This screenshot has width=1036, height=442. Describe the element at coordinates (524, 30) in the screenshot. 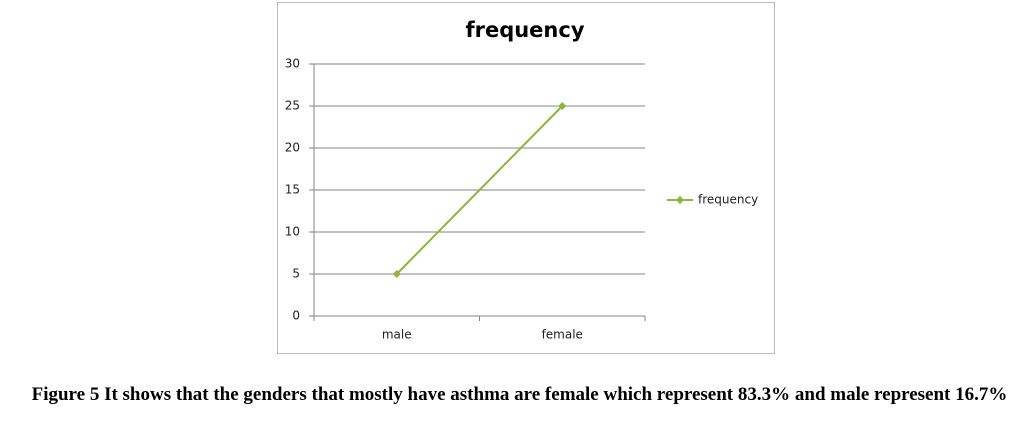

I see `chart-title: frequency` at that location.